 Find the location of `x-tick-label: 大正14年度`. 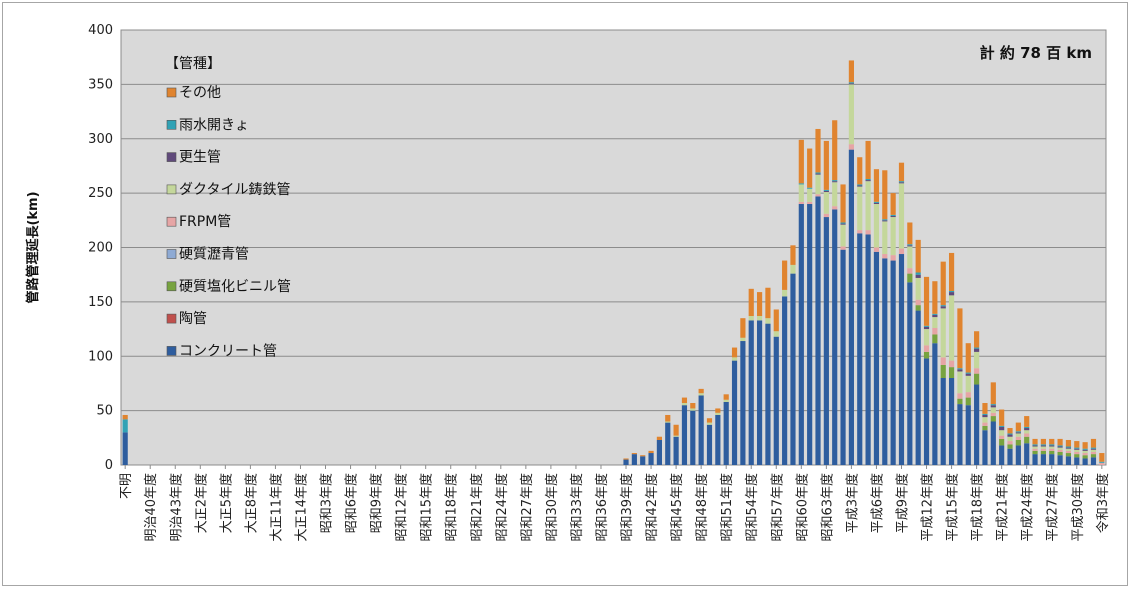

x-tick-label: 大正14年度 is located at coordinates (301, 507).